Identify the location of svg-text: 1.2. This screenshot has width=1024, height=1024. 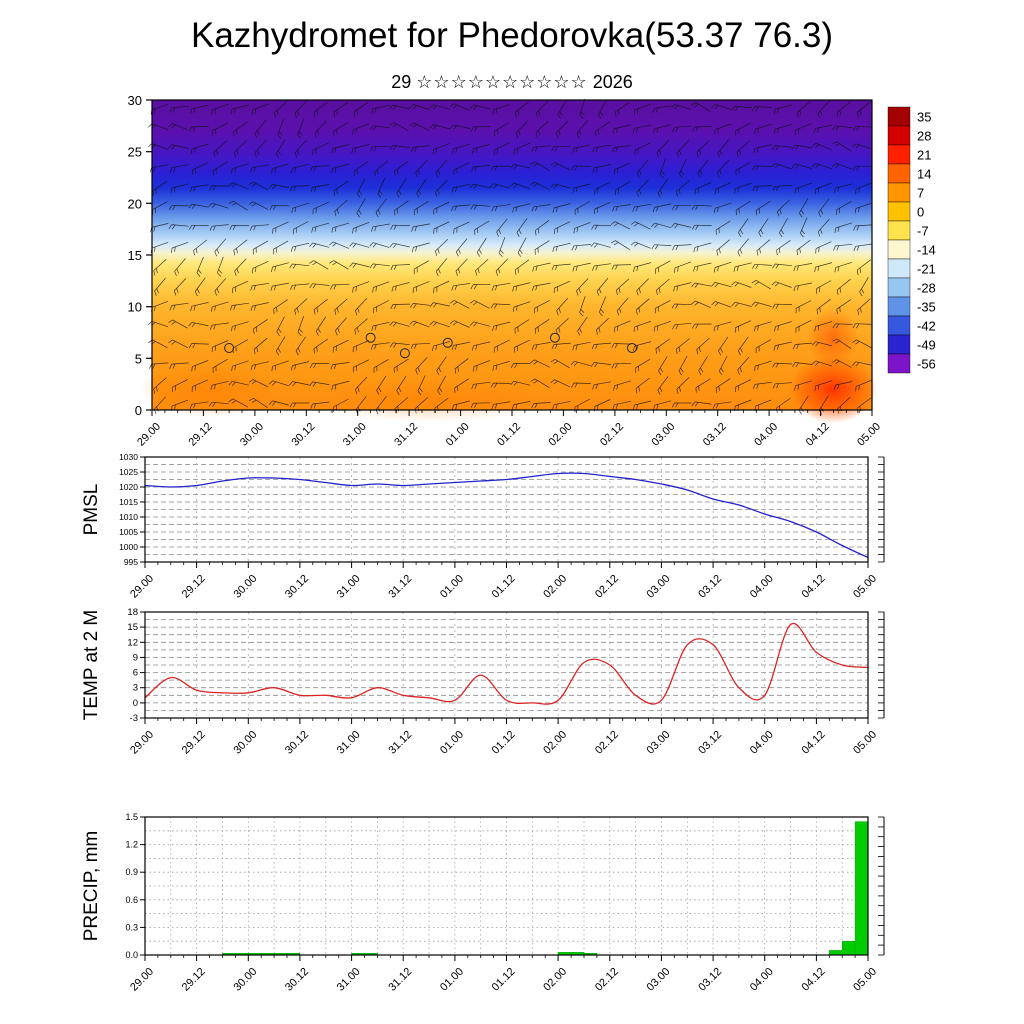
(131, 845).